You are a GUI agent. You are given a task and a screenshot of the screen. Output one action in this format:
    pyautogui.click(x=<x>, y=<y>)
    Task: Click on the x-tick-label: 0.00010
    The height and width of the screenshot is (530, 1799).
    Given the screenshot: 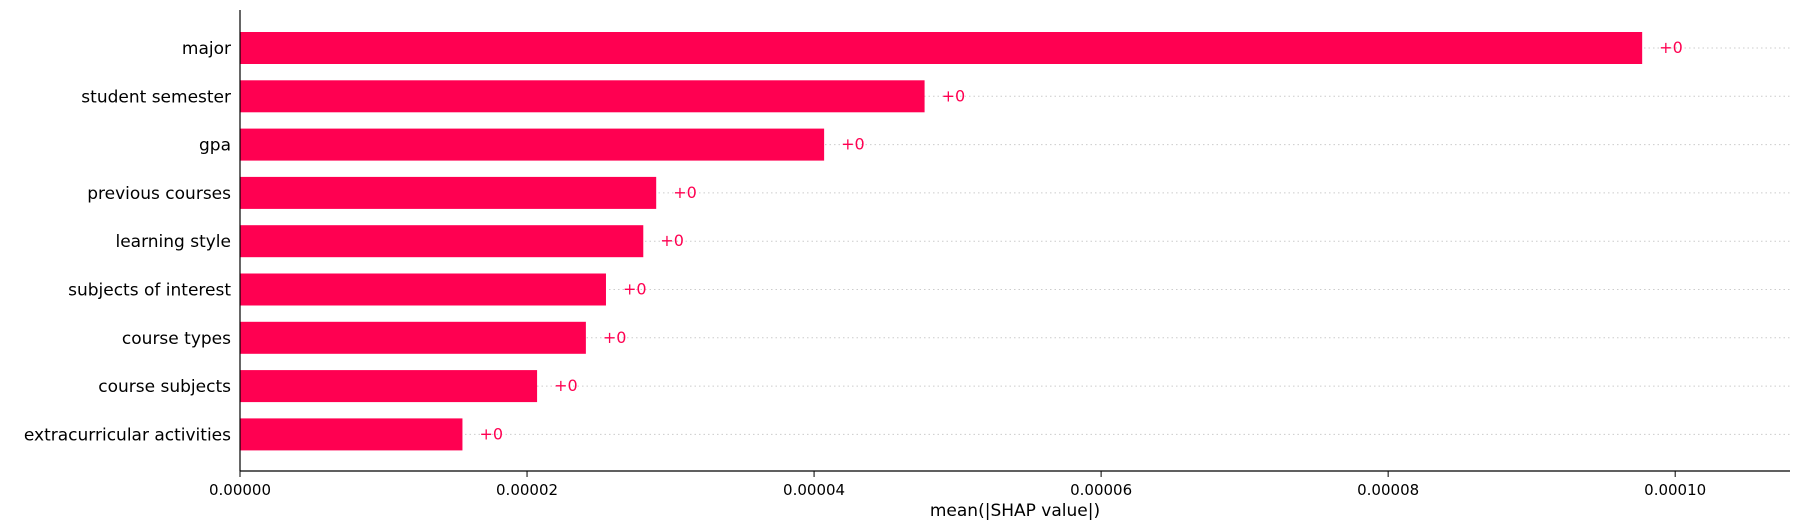 What is the action you would take?
    pyautogui.click(x=1675, y=490)
    